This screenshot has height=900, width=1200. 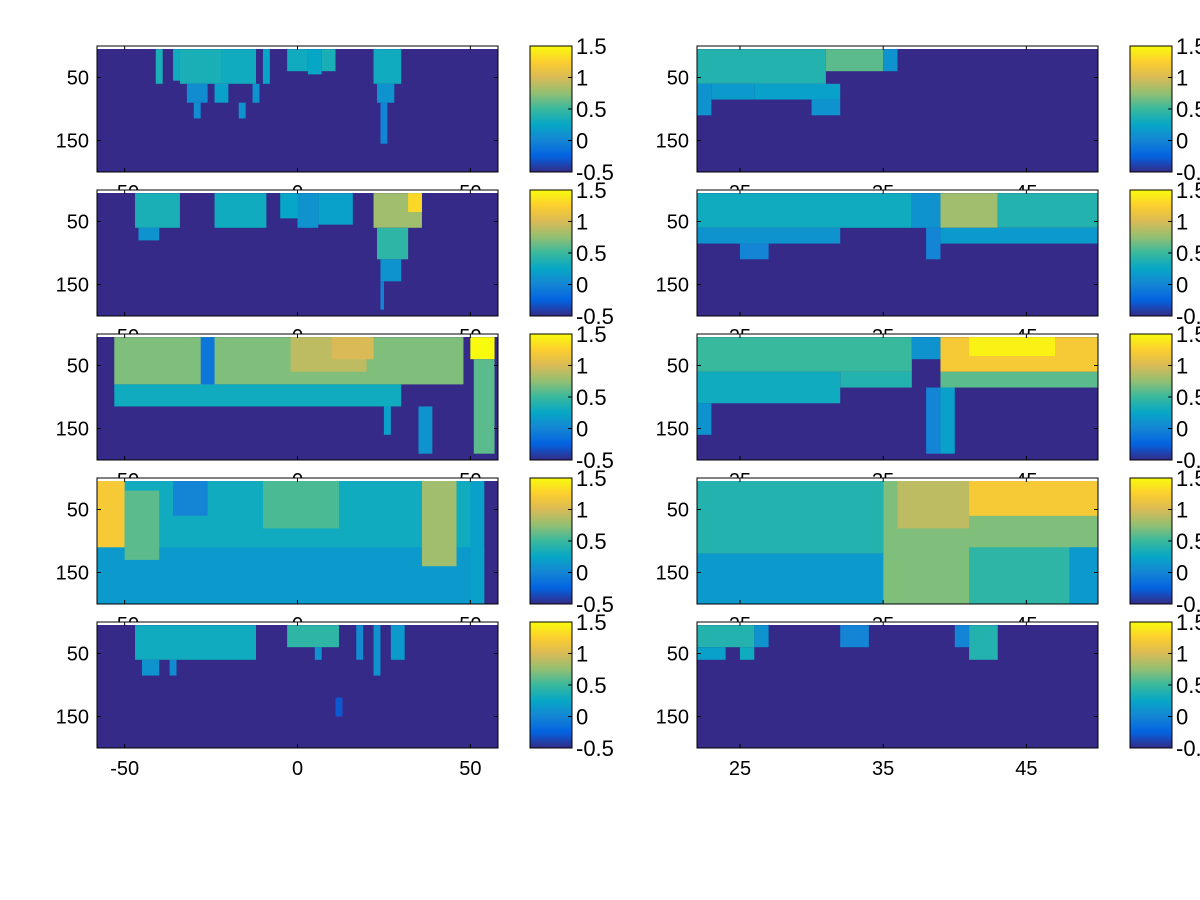 What do you see at coordinates (740, 769) in the screenshot?
I see `x-tick-label: 25` at bounding box center [740, 769].